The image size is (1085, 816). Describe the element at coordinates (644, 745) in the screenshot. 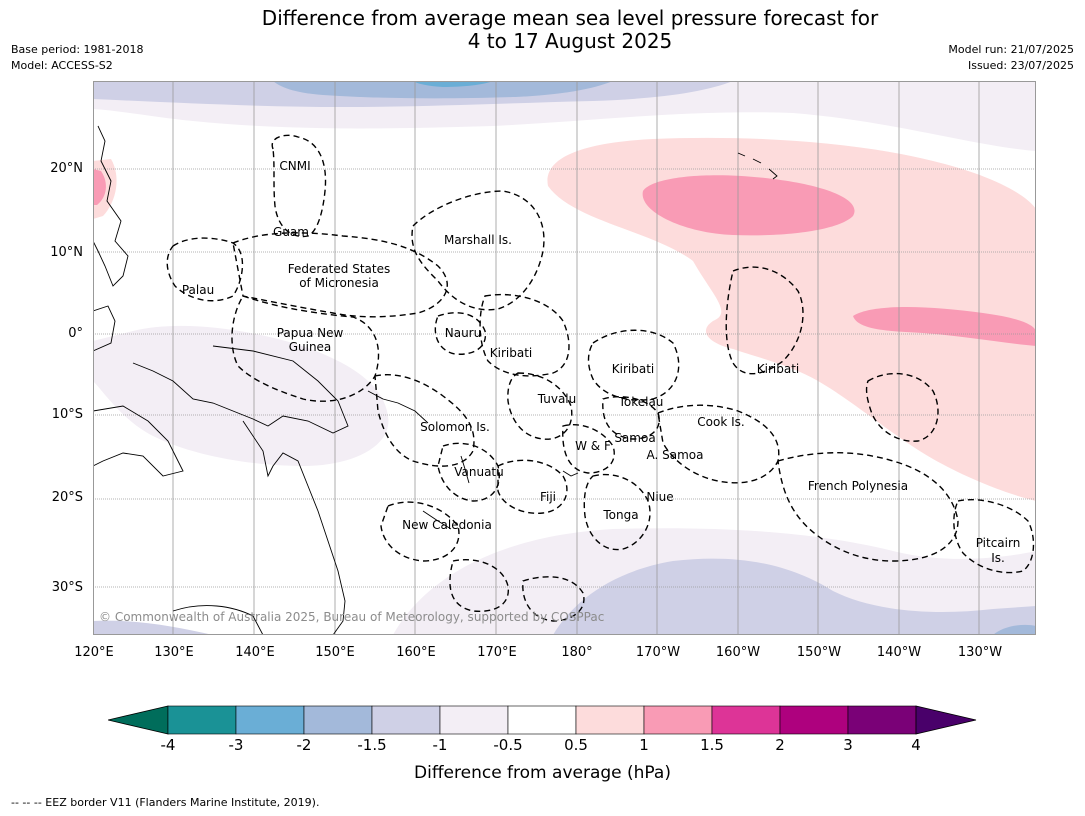

I see `colorbar-tick-label: 1` at that location.